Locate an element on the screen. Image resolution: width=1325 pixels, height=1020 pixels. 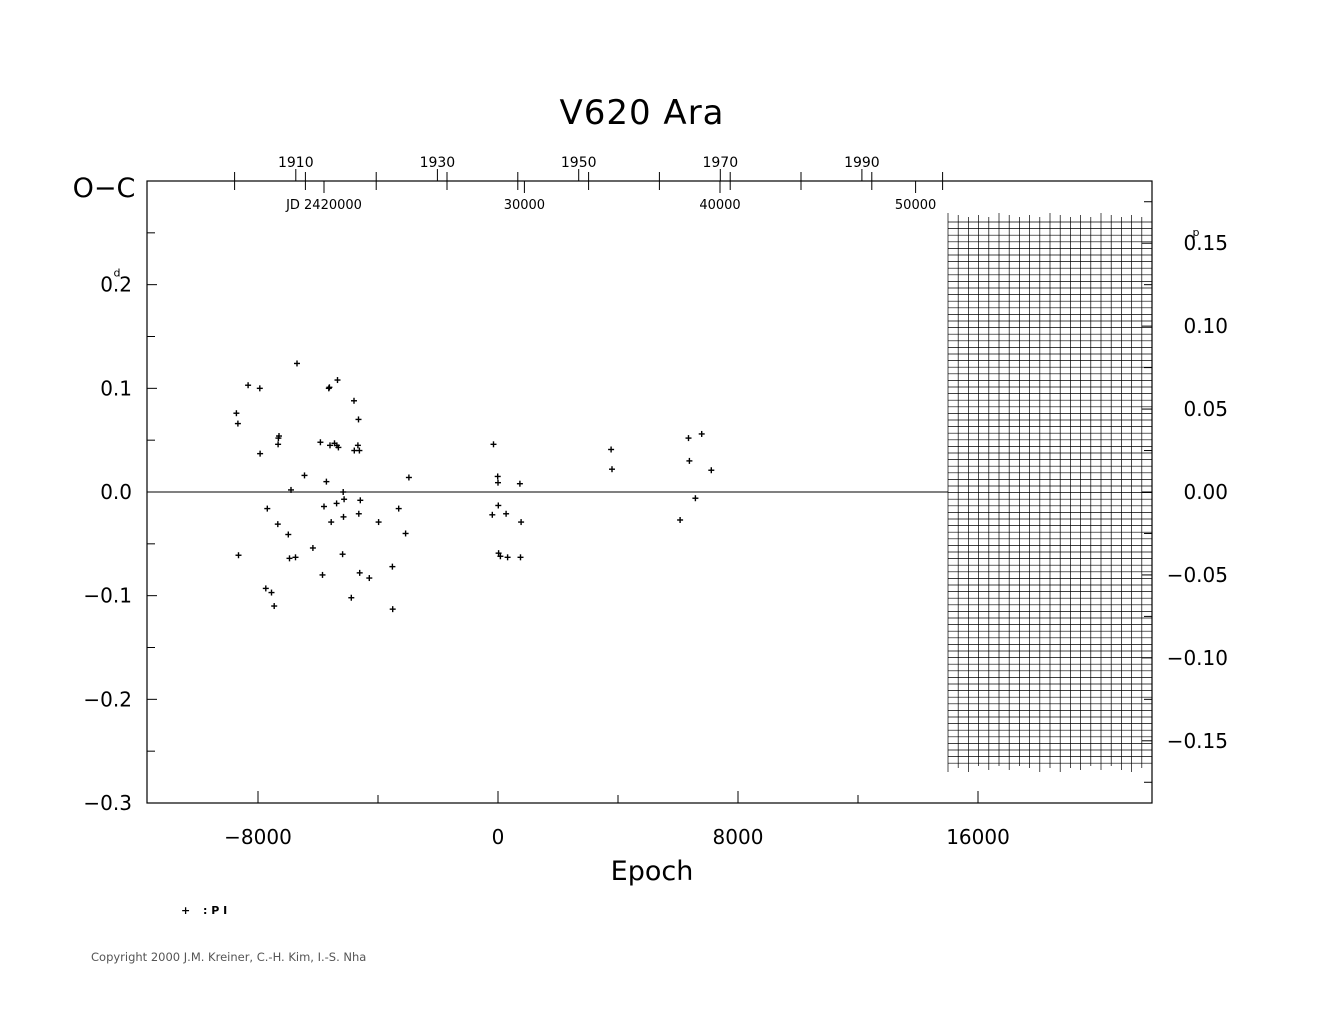
hatched-region is located at coordinates (1050, 492).